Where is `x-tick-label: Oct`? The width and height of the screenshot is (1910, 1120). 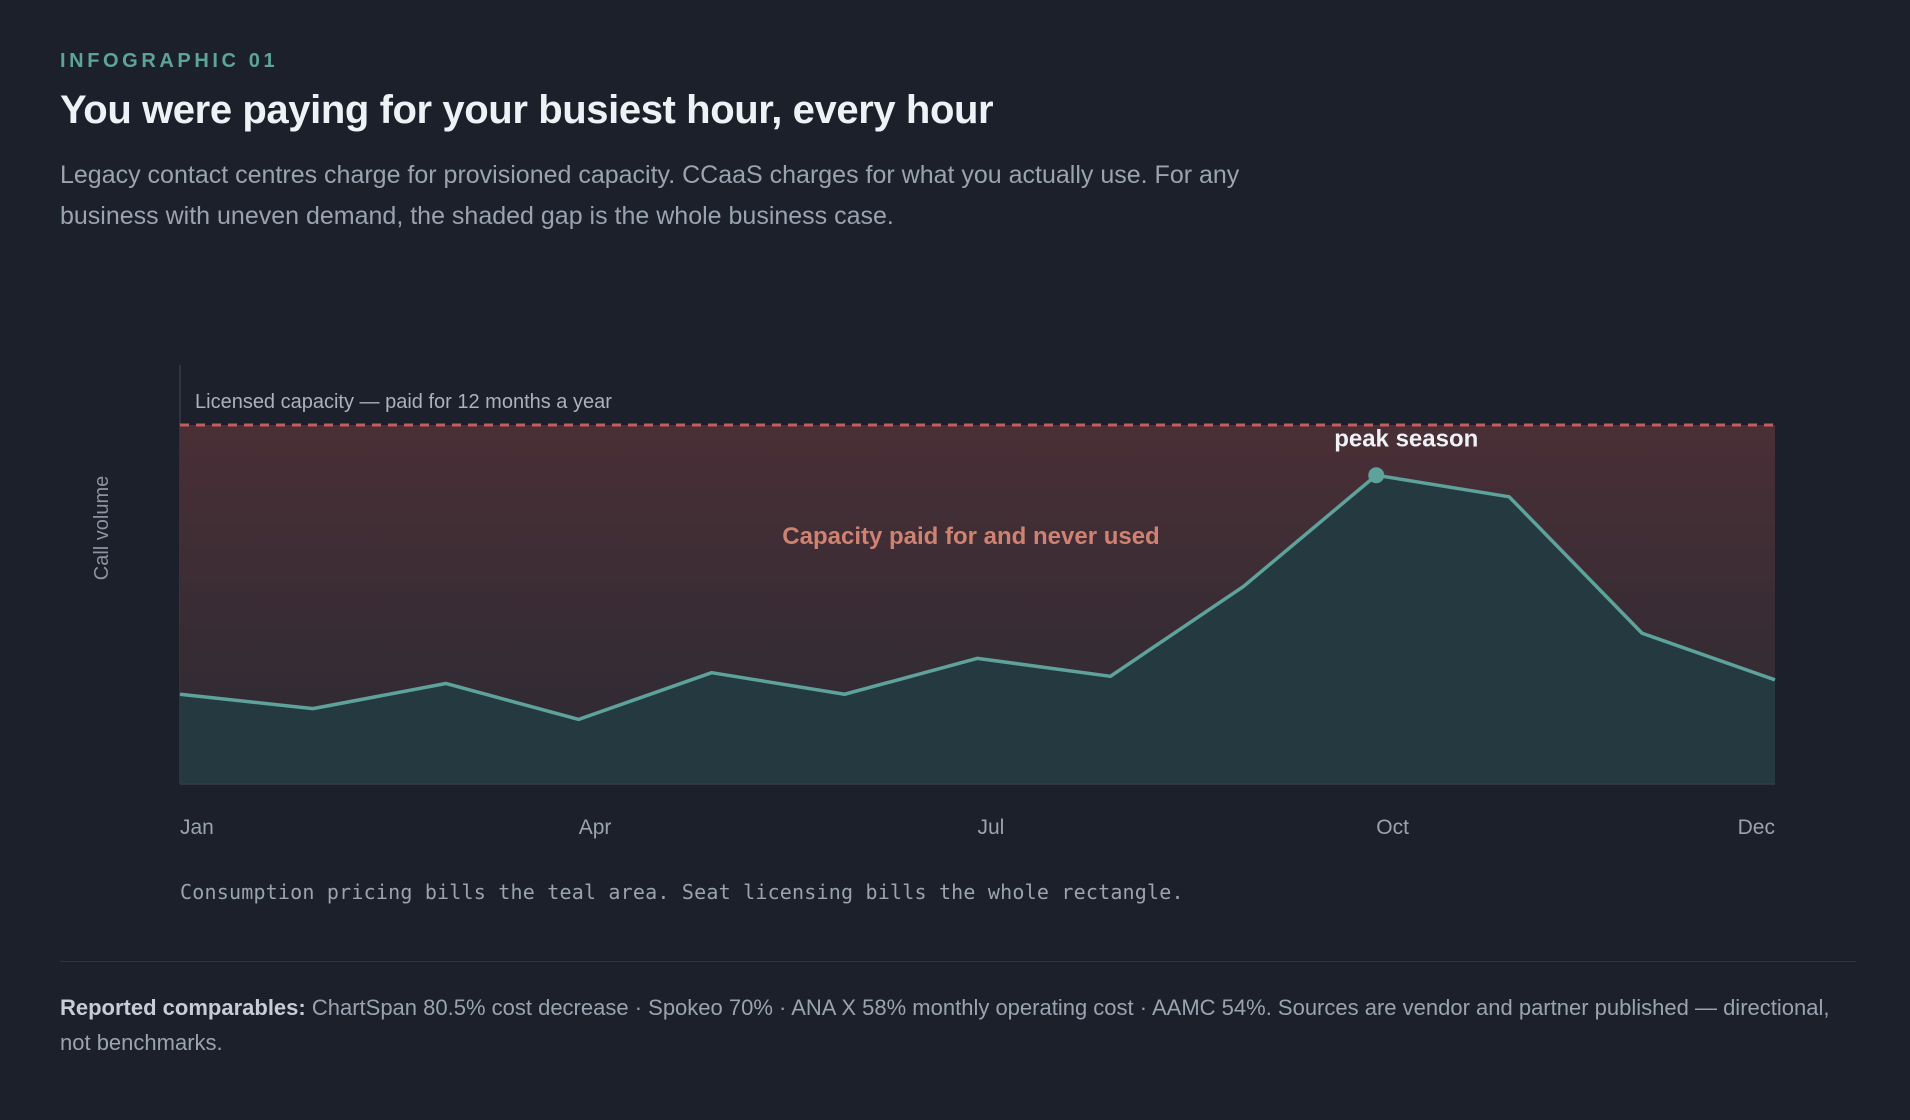 x-tick-label: Oct is located at coordinates (1392, 827).